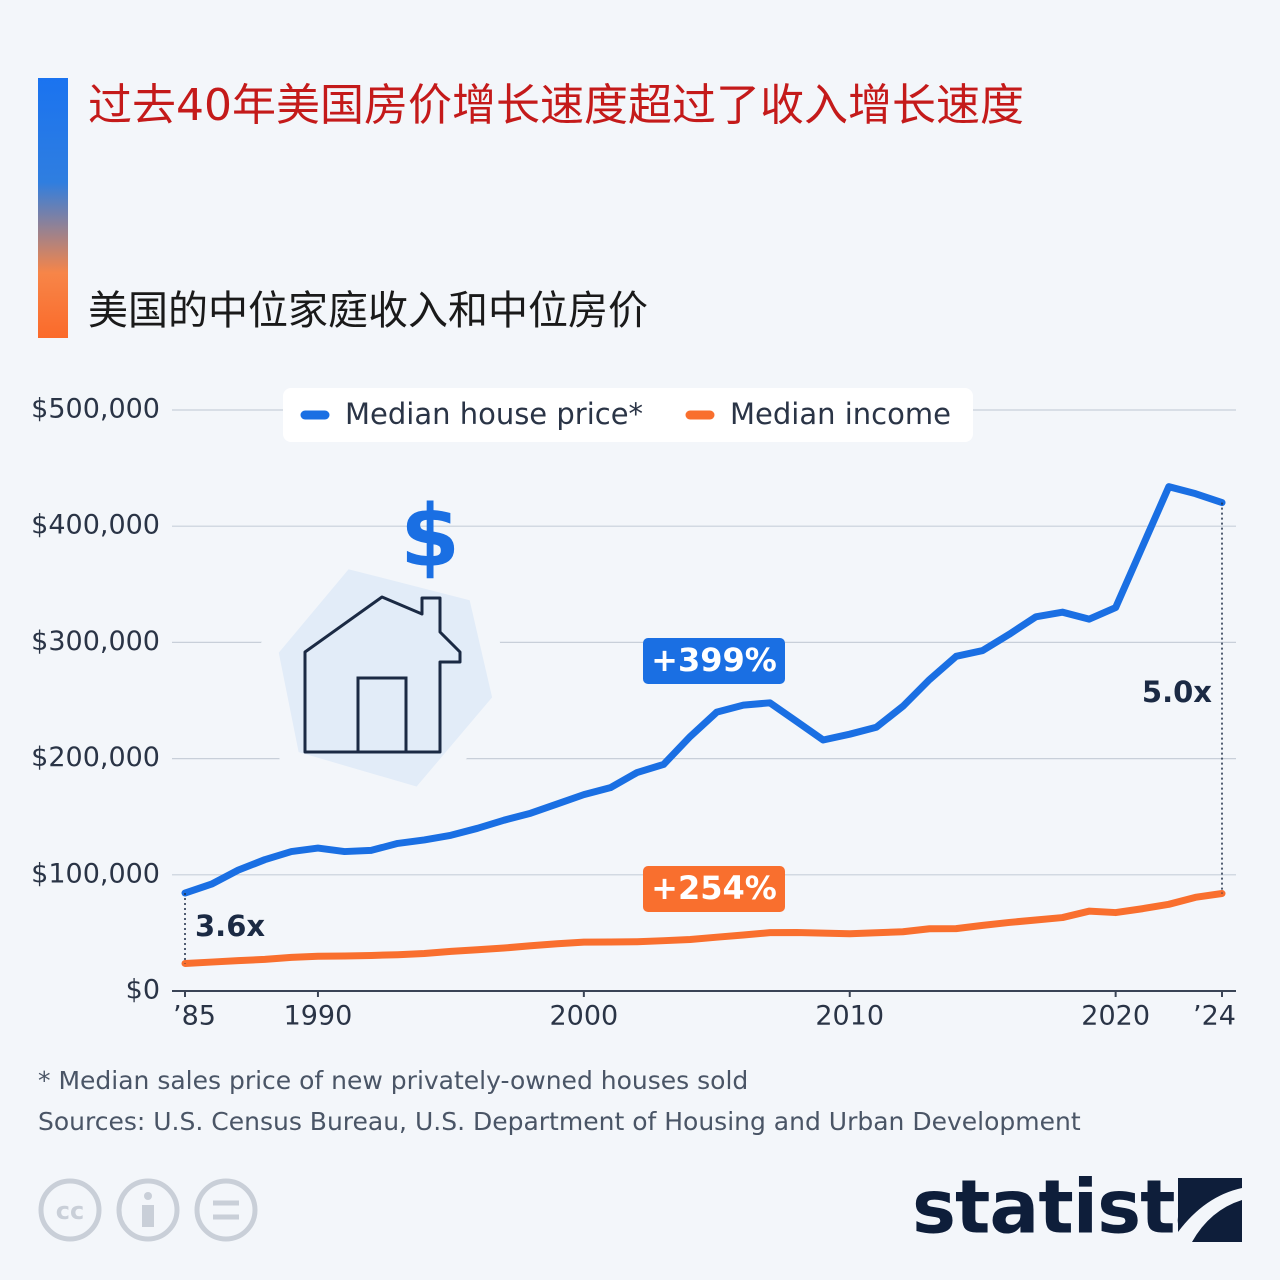 Image resolution: width=1280 pixels, height=1280 pixels. I want to click on x-tick-label: 2020, so click(1115, 1016).